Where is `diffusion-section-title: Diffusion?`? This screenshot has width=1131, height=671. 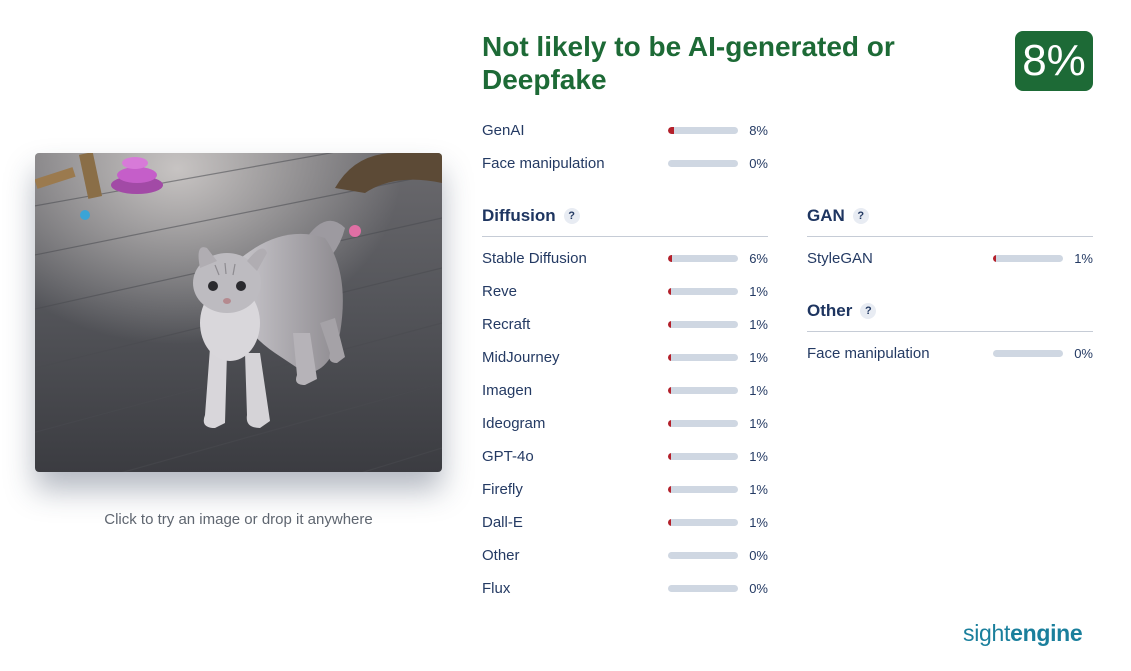
diffusion-section-title: Diffusion? is located at coordinates (531, 216).